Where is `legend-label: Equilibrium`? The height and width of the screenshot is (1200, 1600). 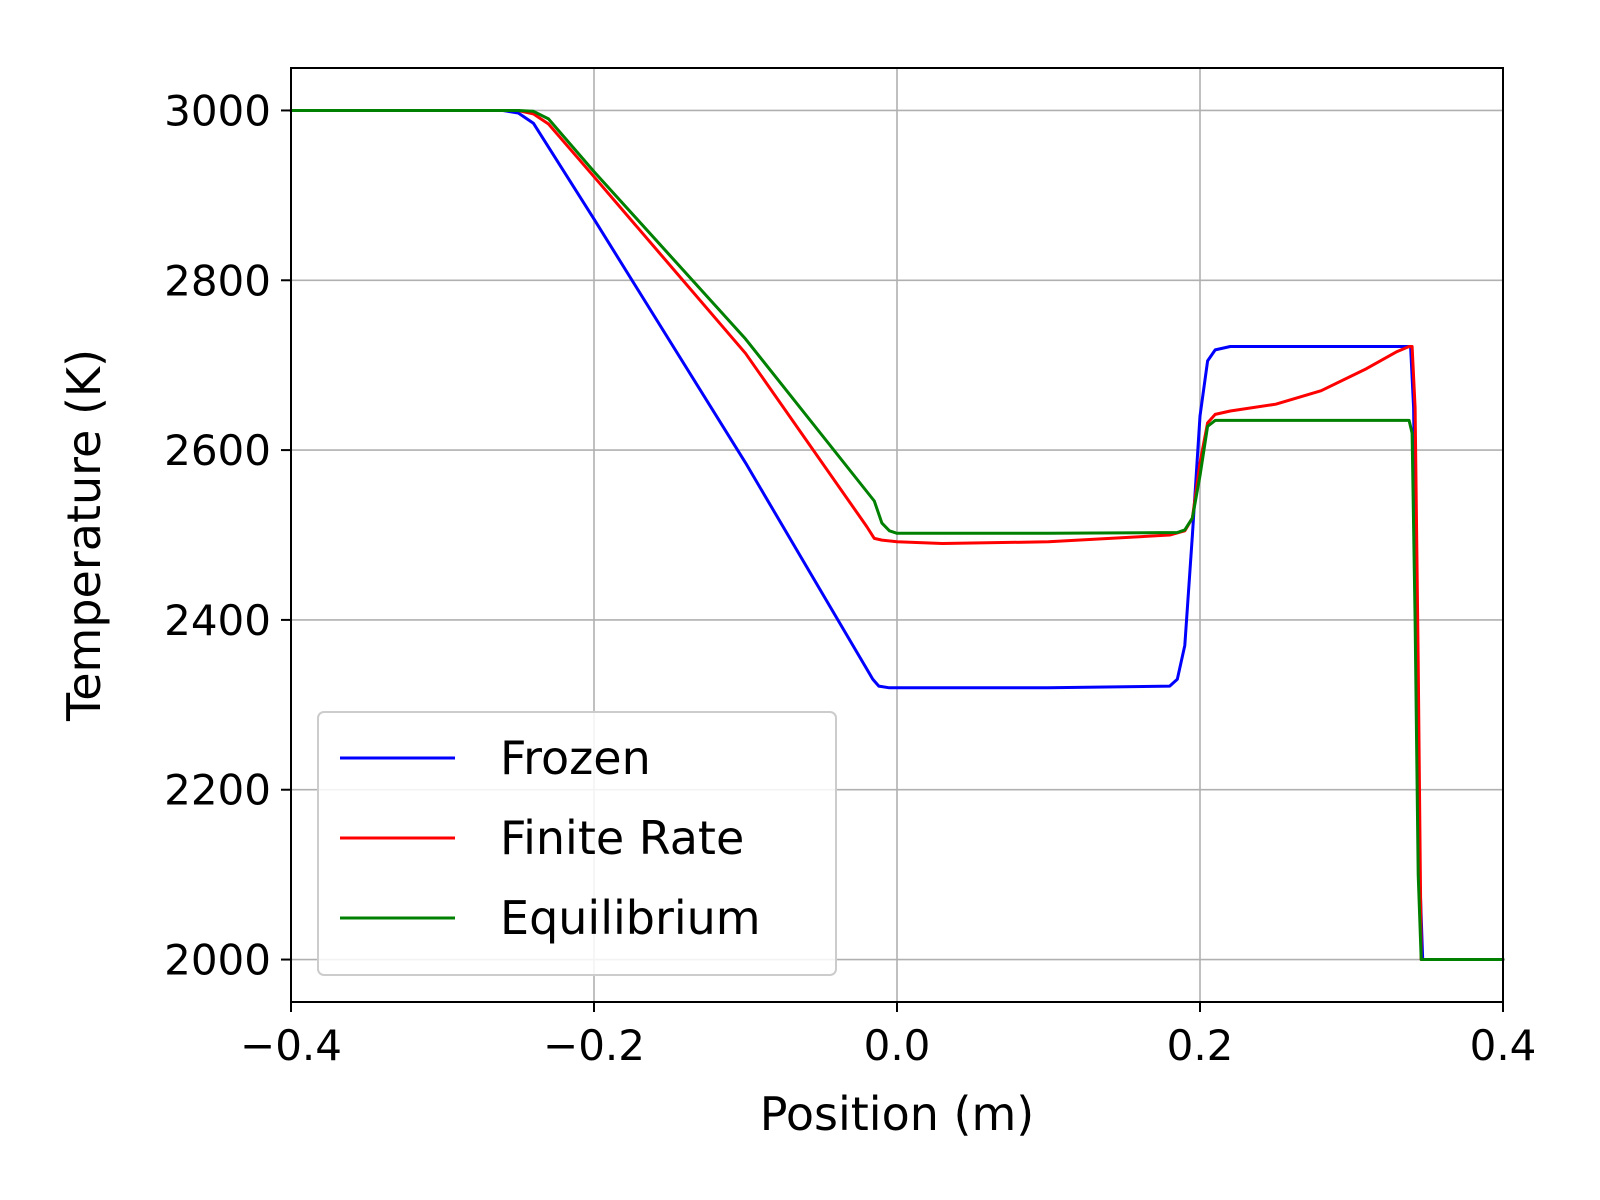
legend-label: Equilibrium is located at coordinates (630, 918).